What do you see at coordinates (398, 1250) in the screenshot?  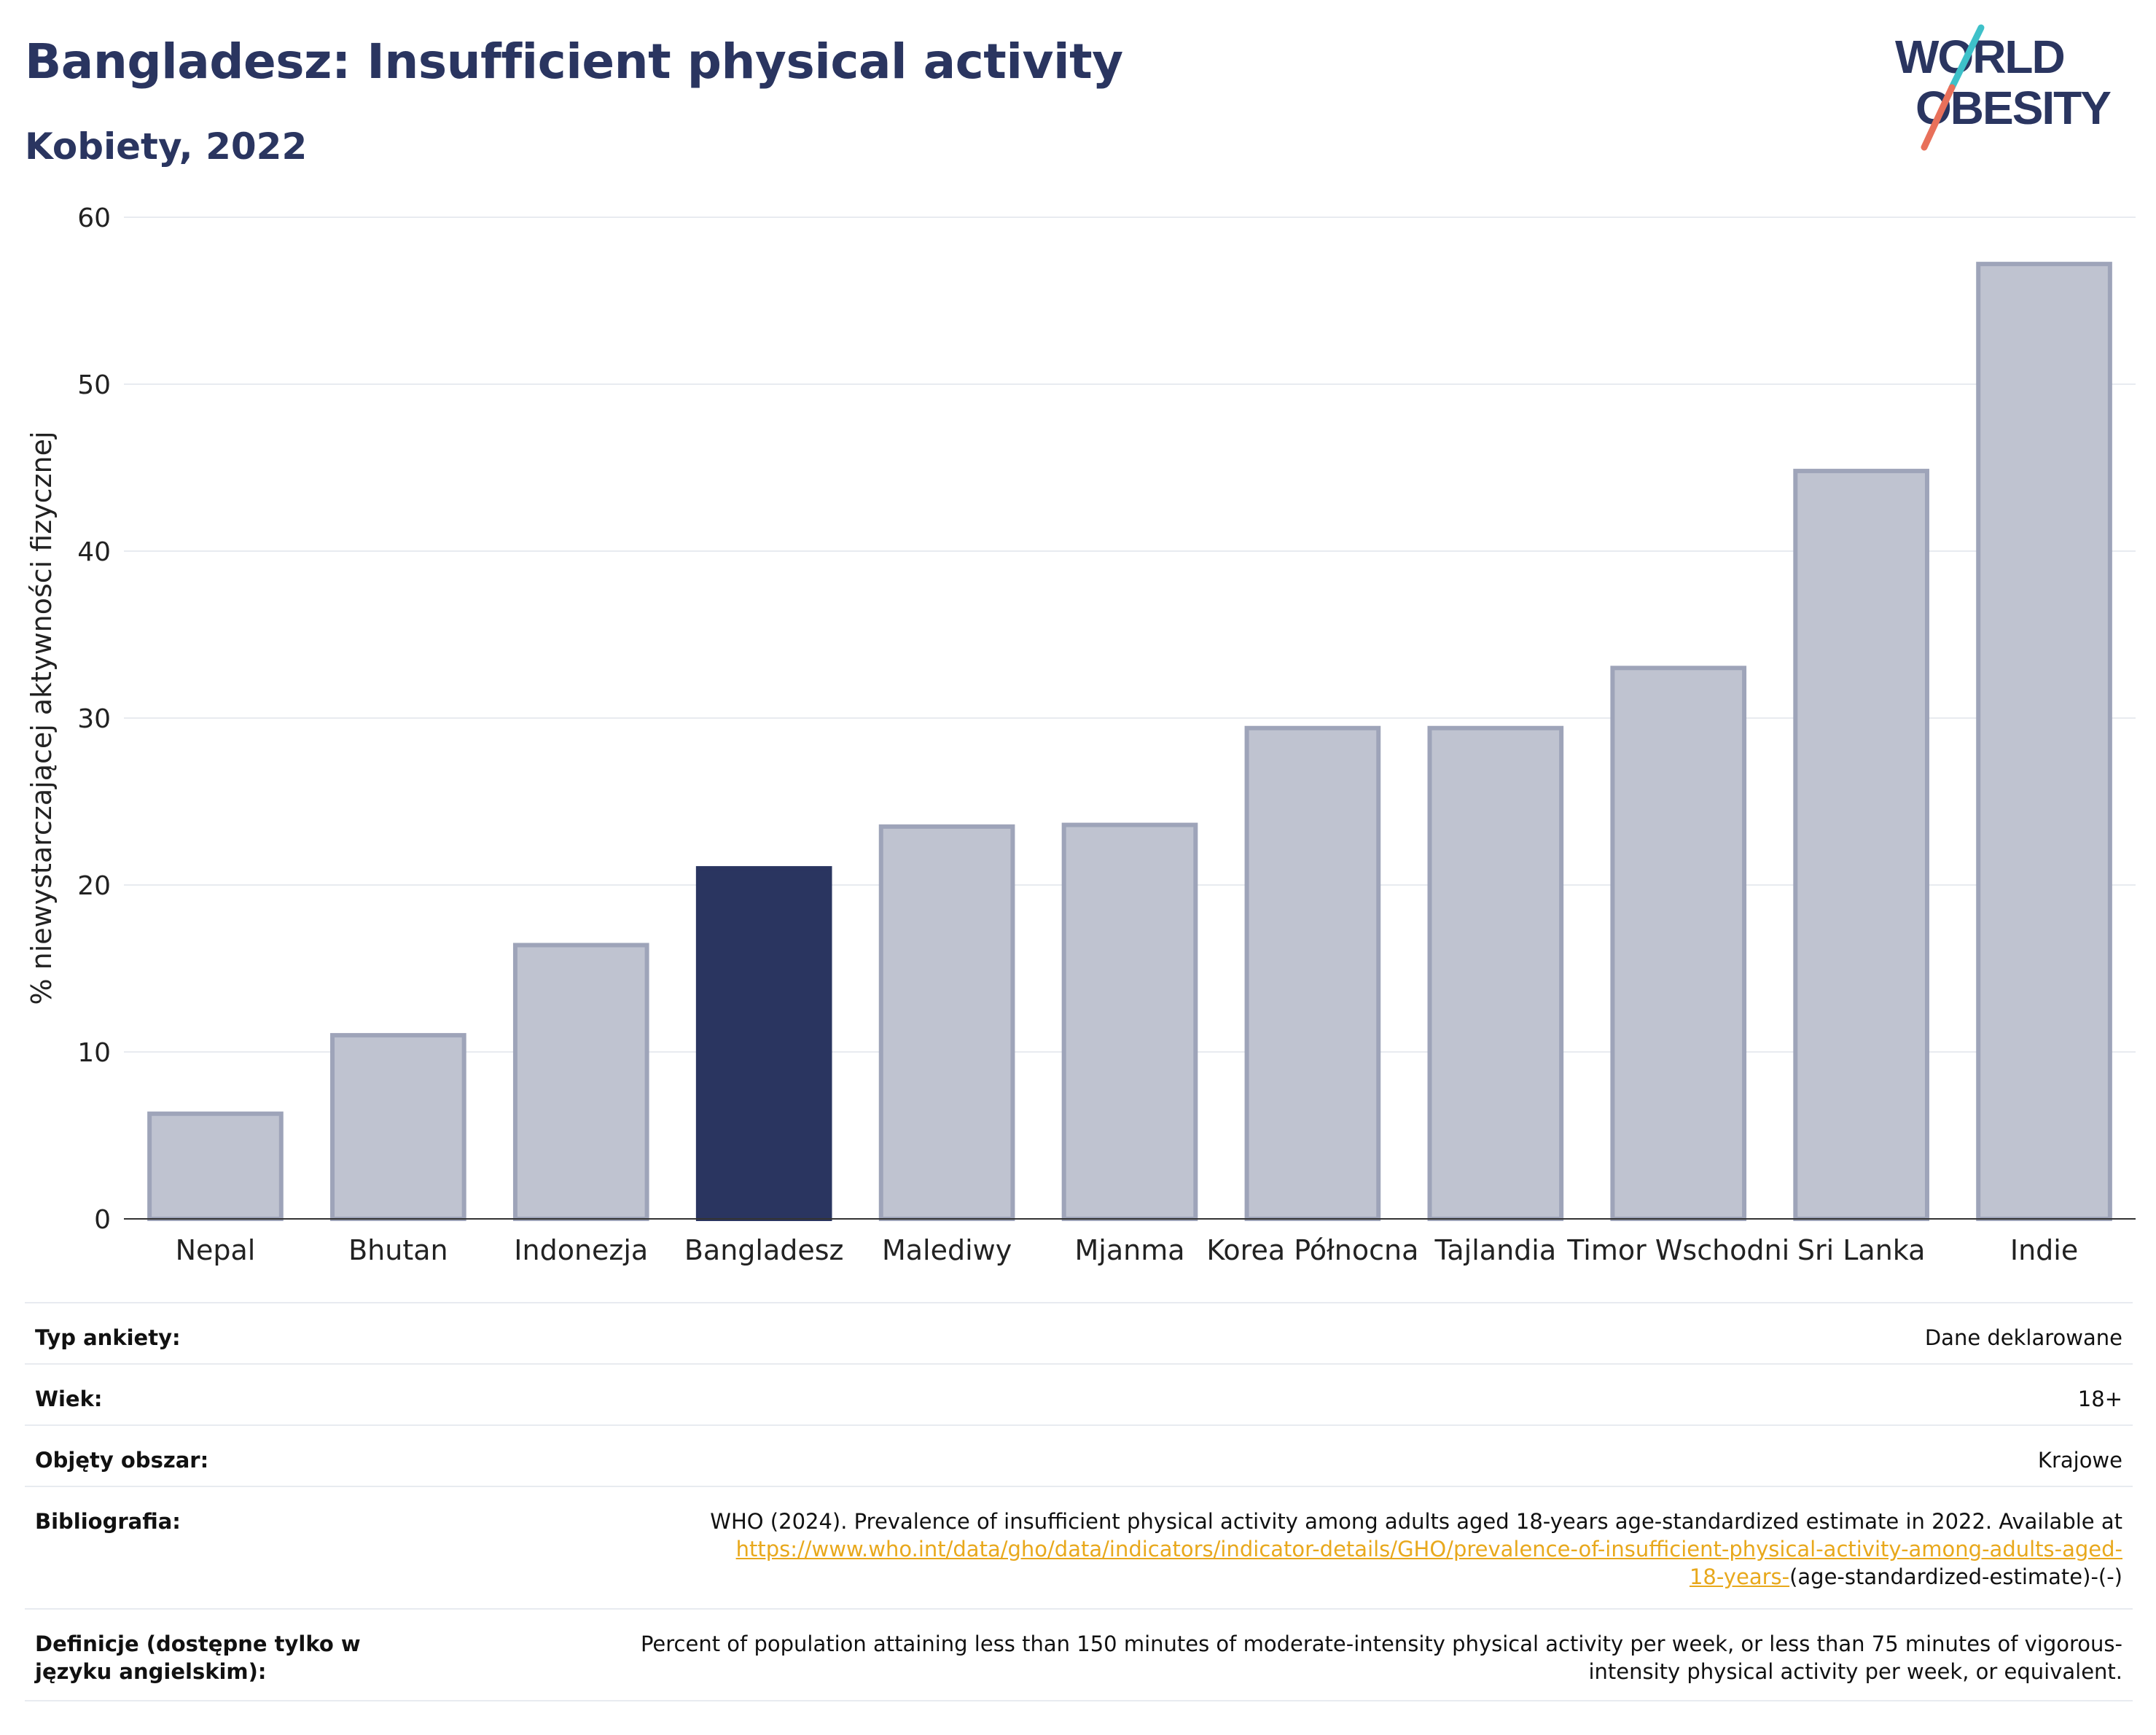 I see `x-tick-label: Bhutan` at bounding box center [398, 1250].